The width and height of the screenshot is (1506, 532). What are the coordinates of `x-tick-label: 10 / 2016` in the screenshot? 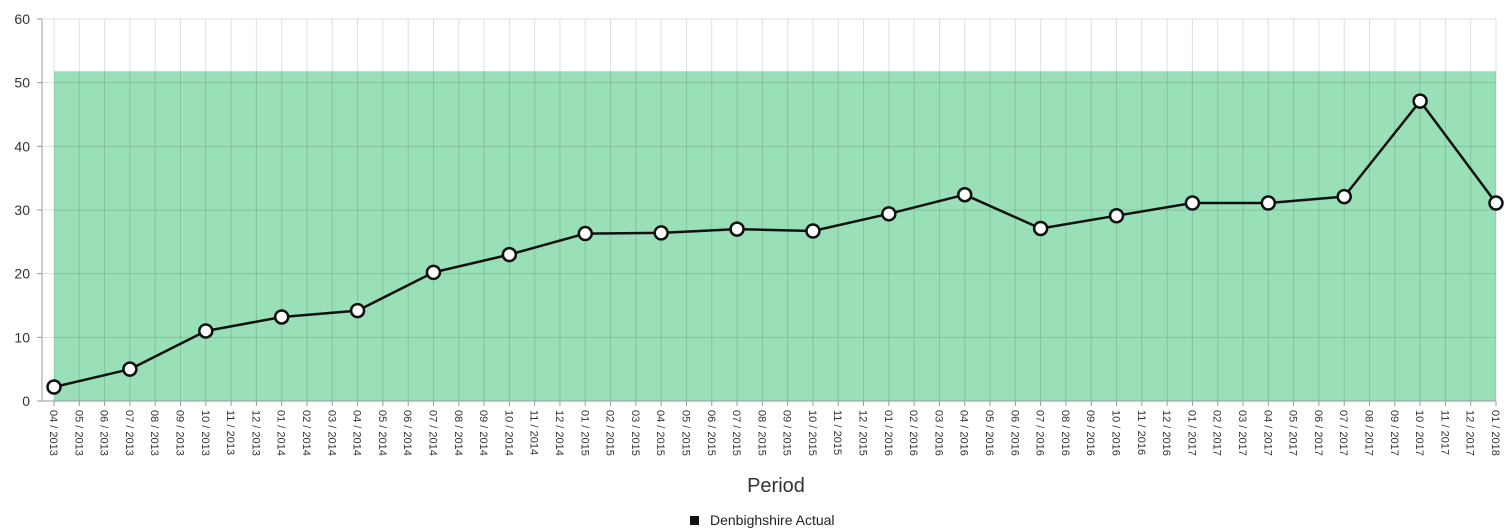 It's located at (1116, 433).